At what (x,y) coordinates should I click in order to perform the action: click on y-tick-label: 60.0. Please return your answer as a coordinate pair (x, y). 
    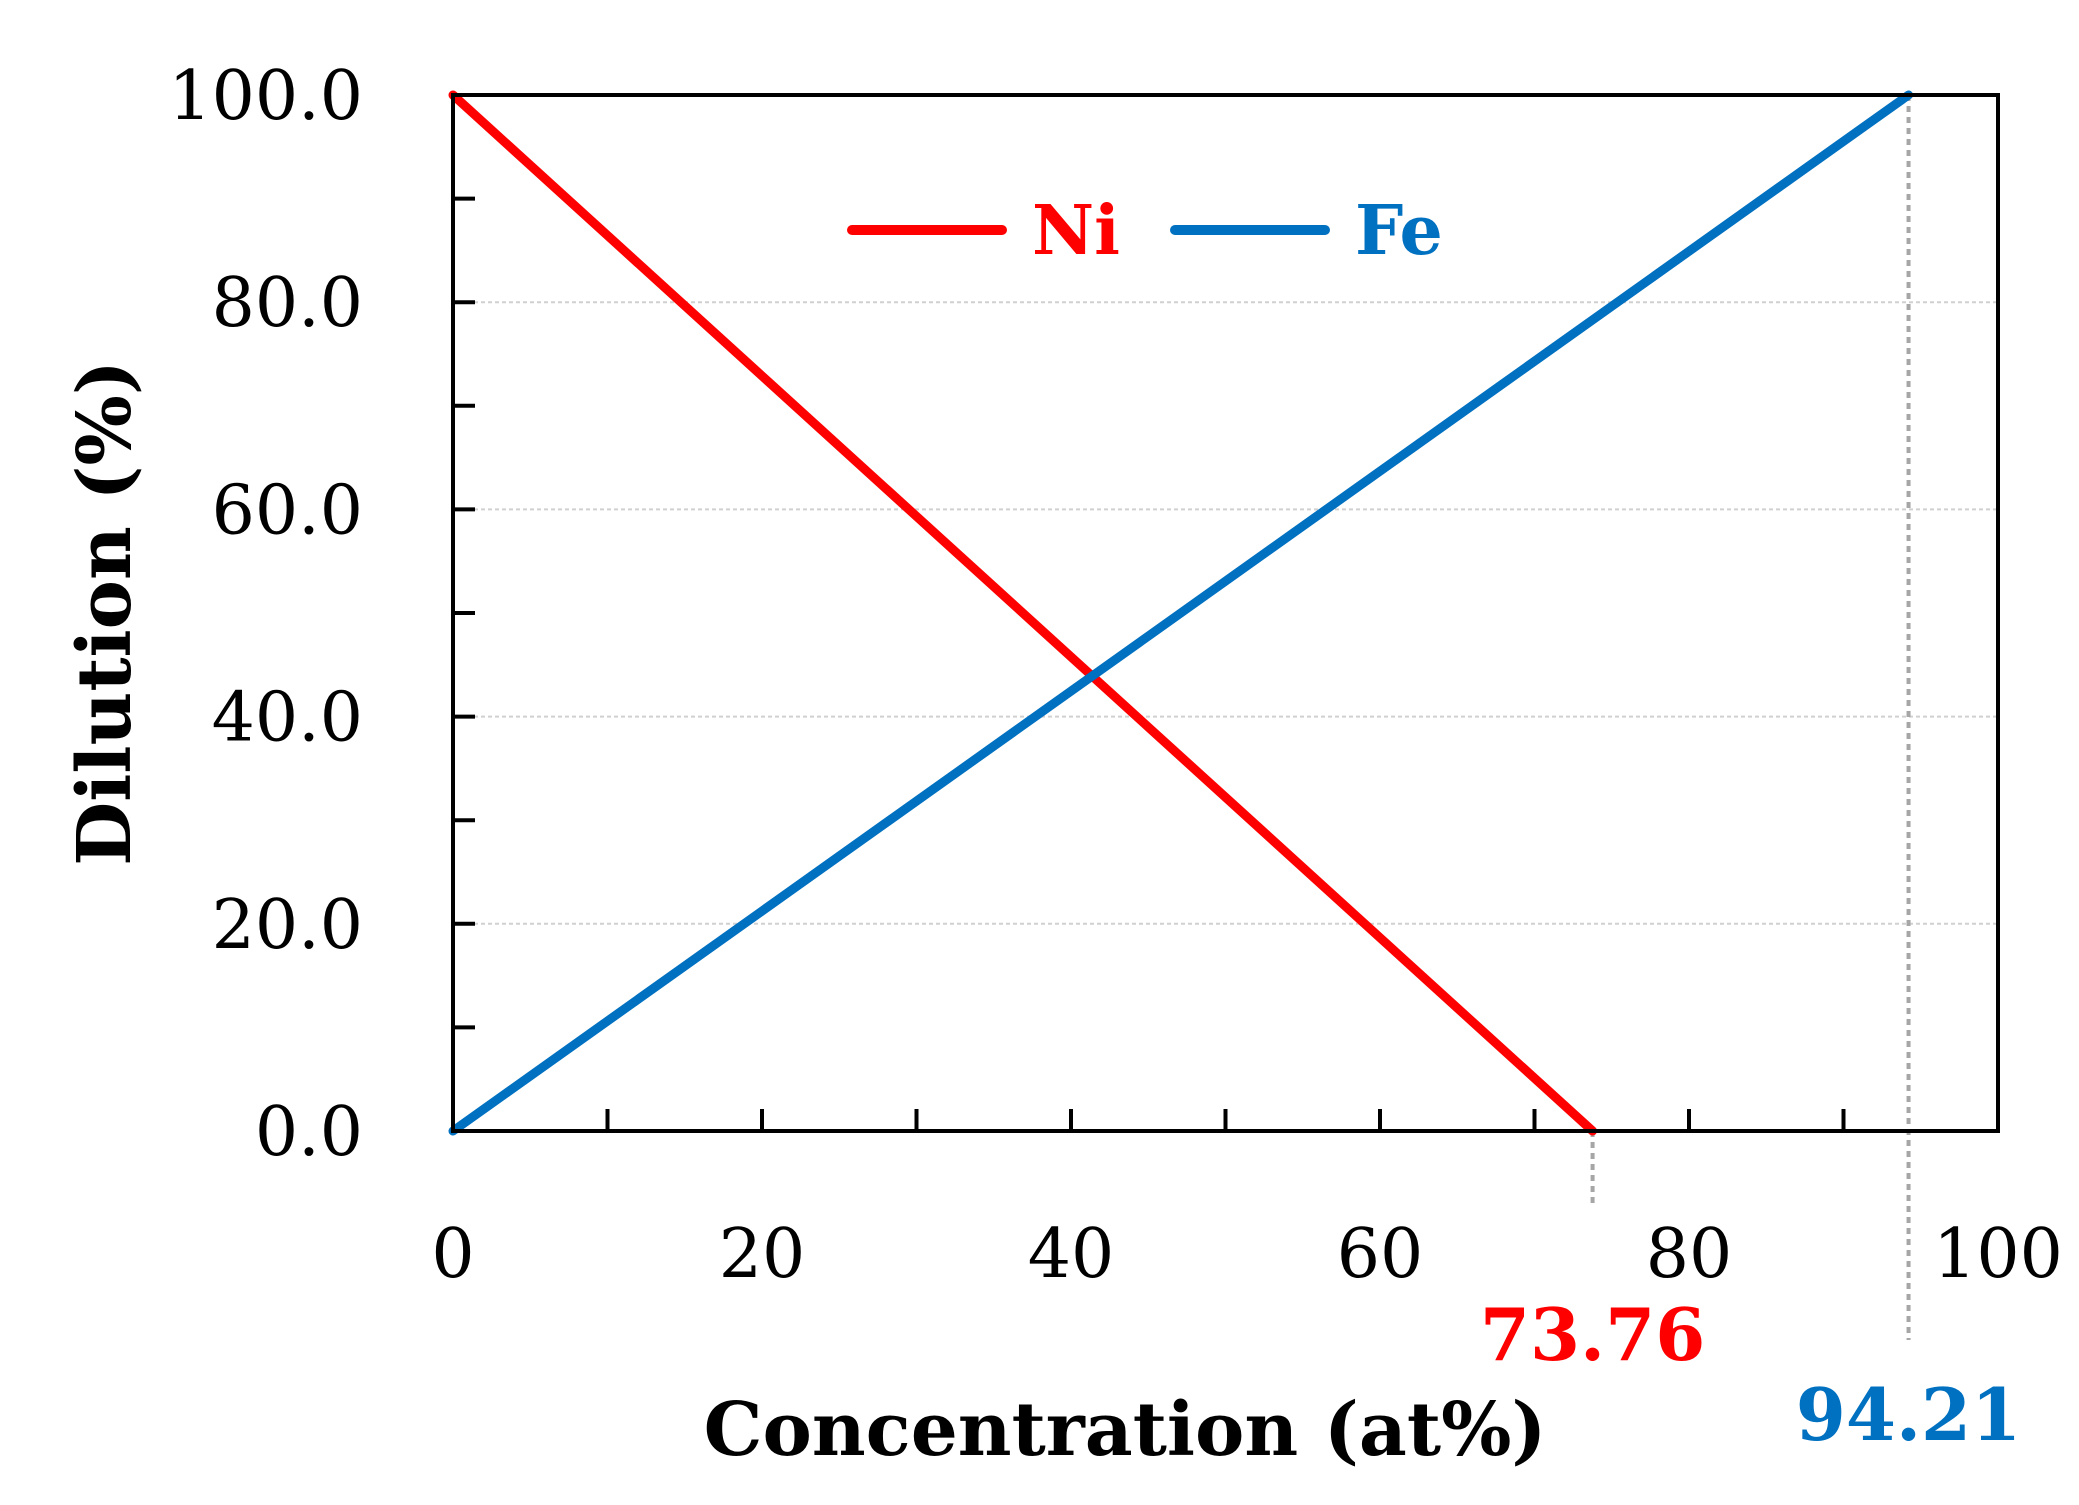
    Looking at the image, I should click on (287, 510).